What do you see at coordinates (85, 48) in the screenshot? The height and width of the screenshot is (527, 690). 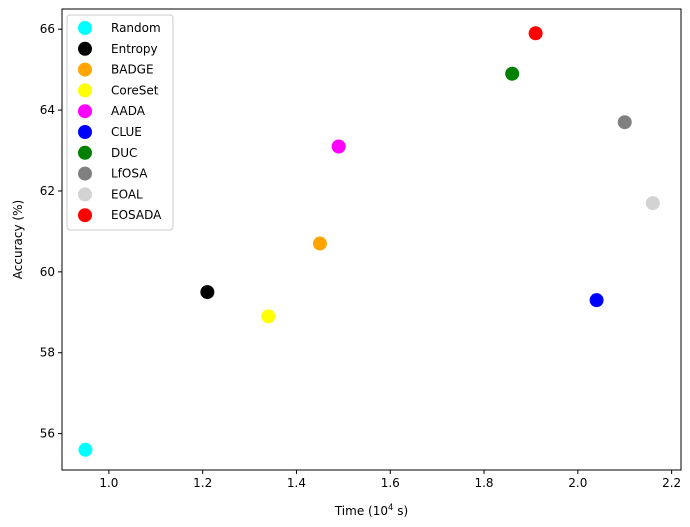 I see `legend-marker-entropy` at bounding box center [85, 48].